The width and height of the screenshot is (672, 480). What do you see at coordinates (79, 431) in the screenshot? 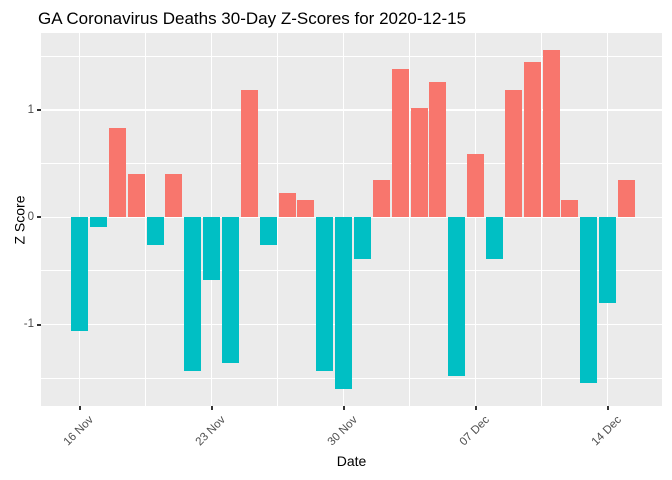
I see `x-tick-label: 16 Nov` at bounding box center [79, 431].